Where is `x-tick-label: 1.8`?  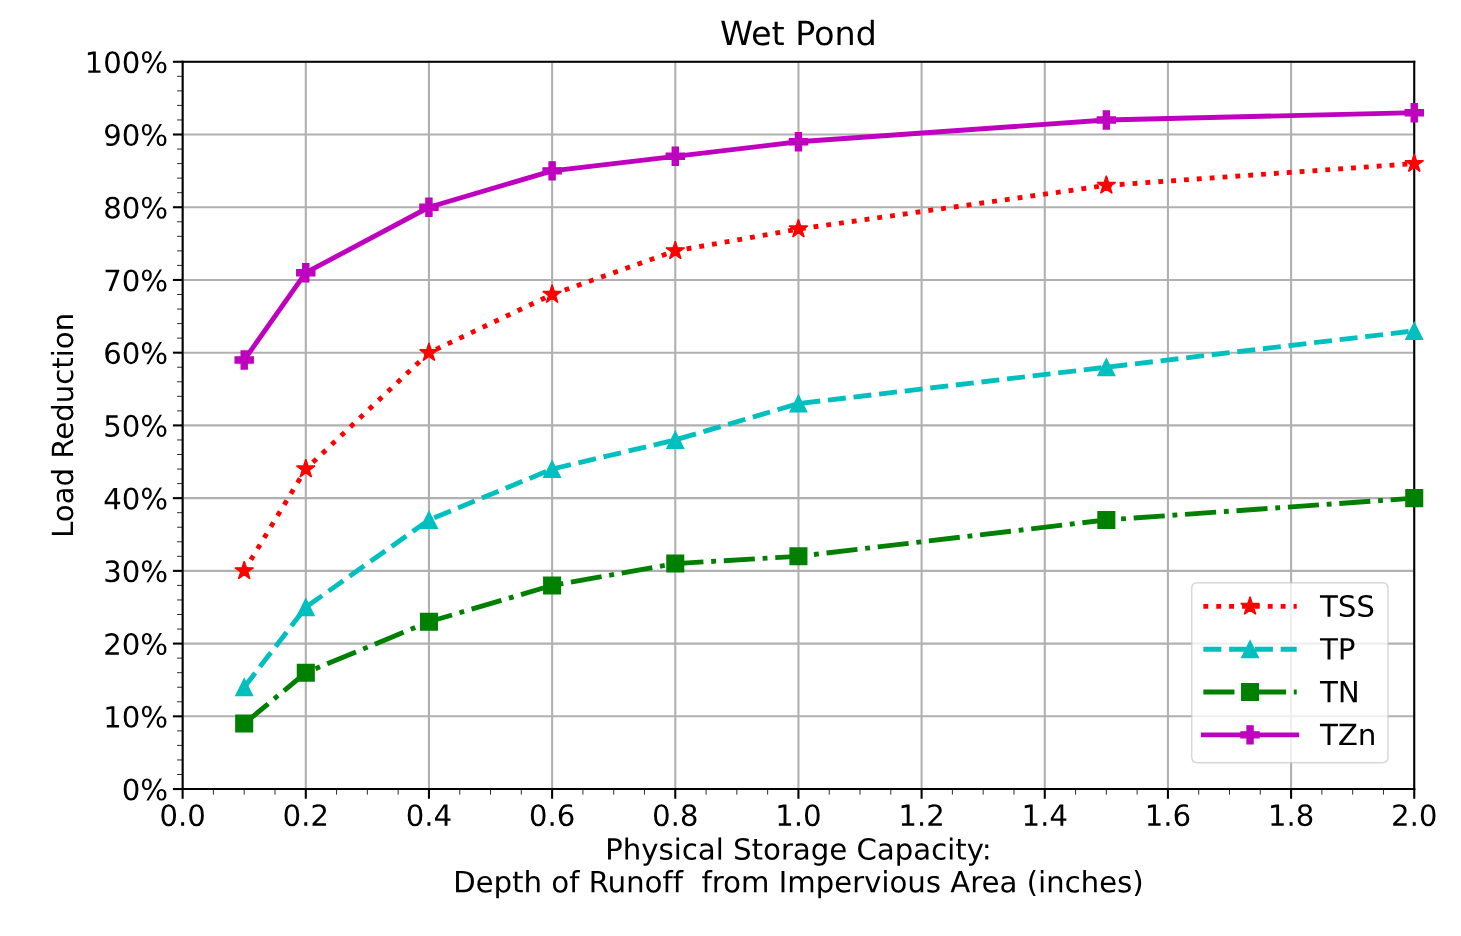 x-tick-label: 1.8 is located at coordinates (1292, 815).